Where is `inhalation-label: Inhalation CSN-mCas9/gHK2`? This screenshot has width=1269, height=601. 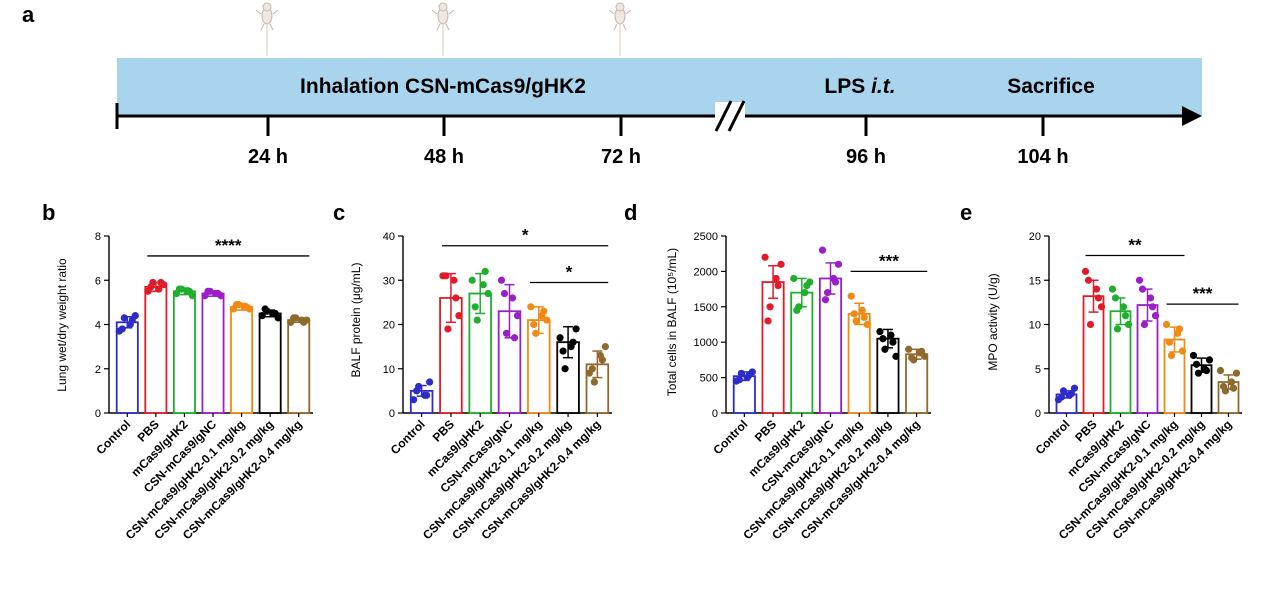 inhalation-label: Inhalation CSN-mCas9/gHK2 is located at coordinates (443, 86).